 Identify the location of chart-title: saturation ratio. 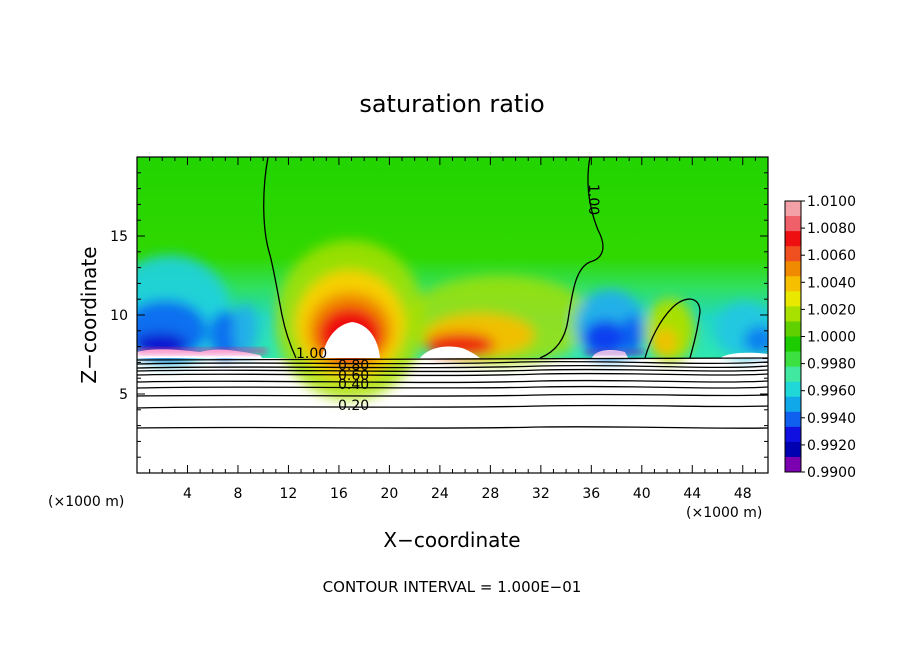
(451, 104).